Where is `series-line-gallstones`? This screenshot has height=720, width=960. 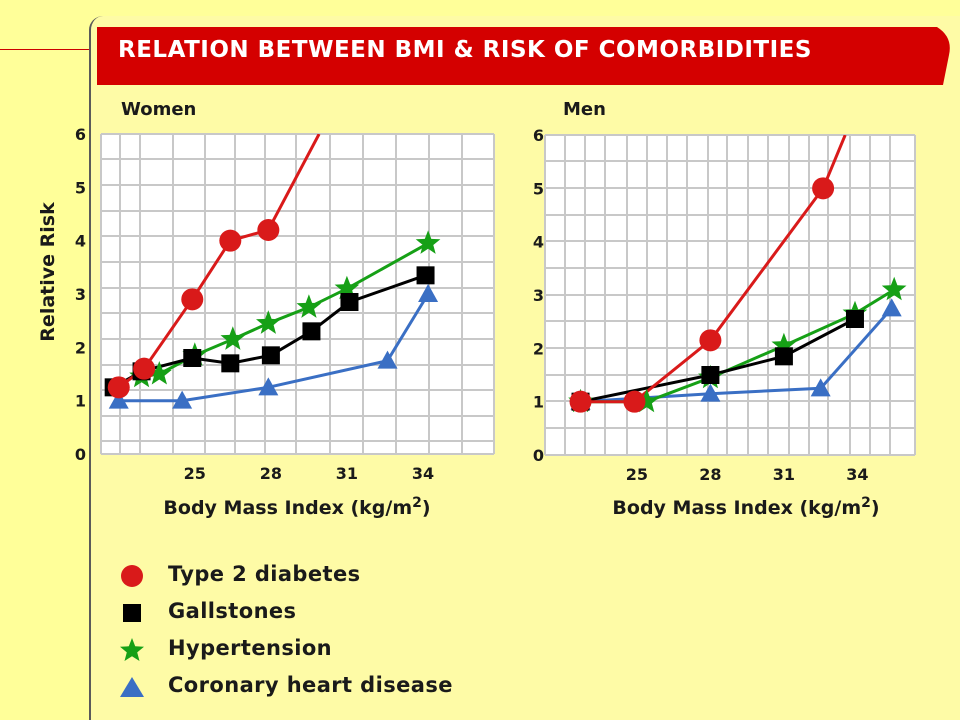
series-line-gallstones is located at coordinates (718, 360).